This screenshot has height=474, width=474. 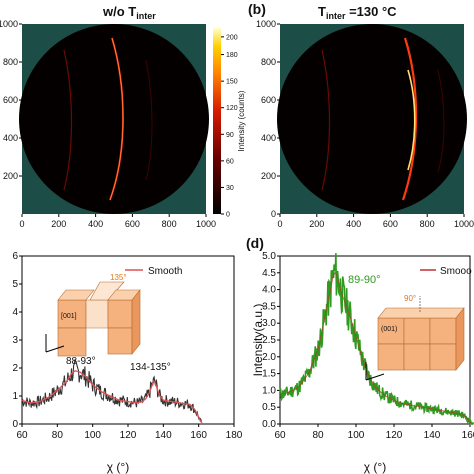 What do you see at coordinates (107, 291) in the screenshot?
I see `cube-top-tilted` at bounding box center [107, 291].